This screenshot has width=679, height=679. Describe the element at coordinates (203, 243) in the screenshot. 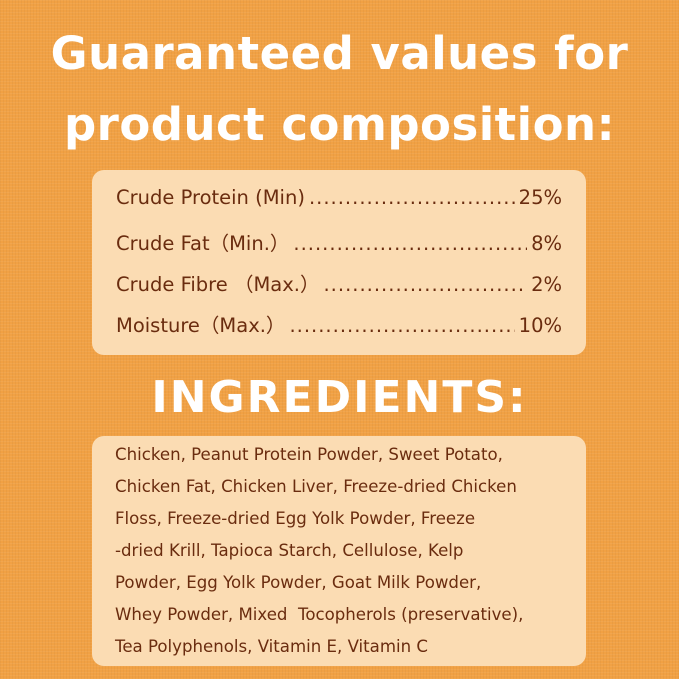

I see `composition-label: Crude Fat（Min.）` at that location.